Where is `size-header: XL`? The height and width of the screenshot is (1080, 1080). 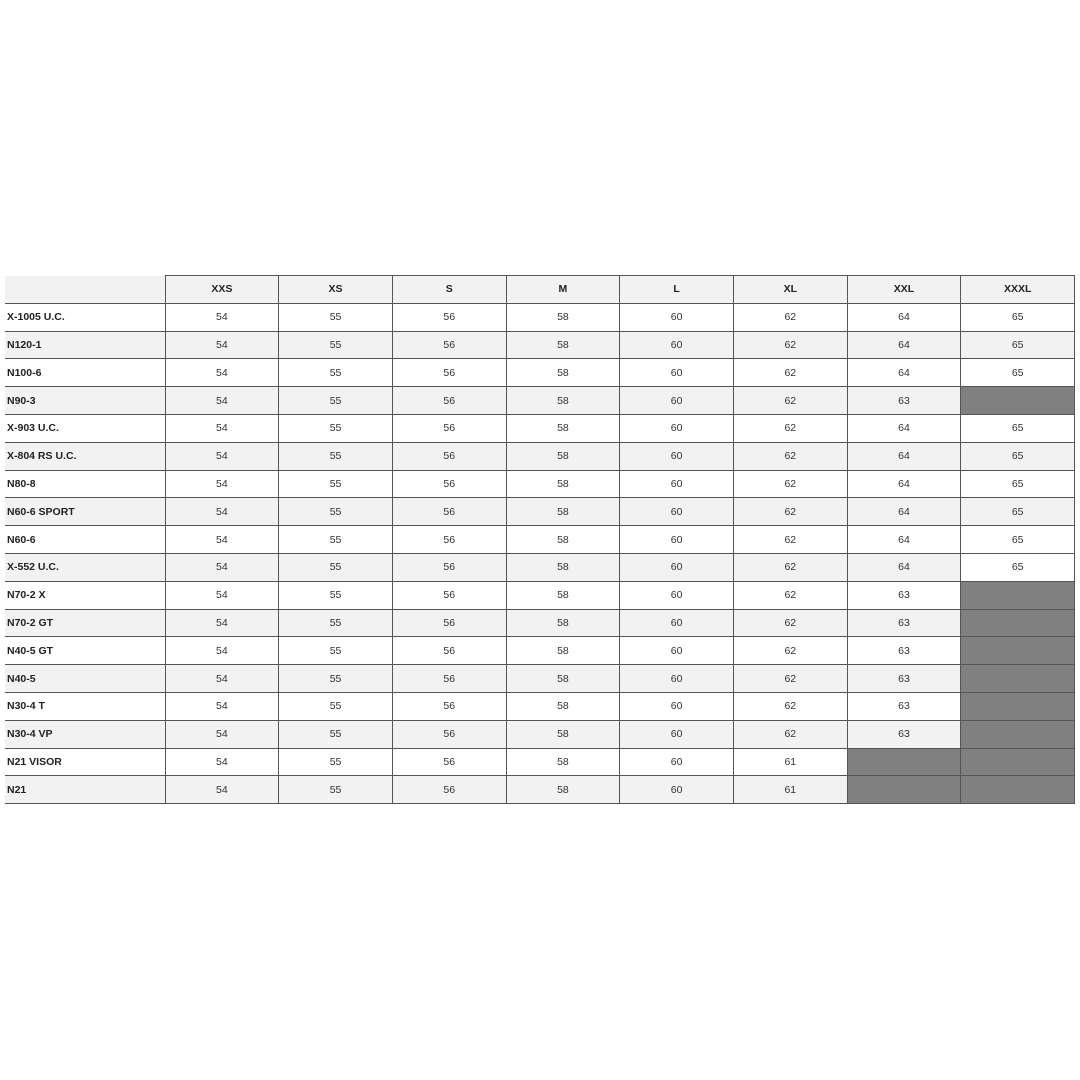 size-header: XL is located at coordinates (790, 289).